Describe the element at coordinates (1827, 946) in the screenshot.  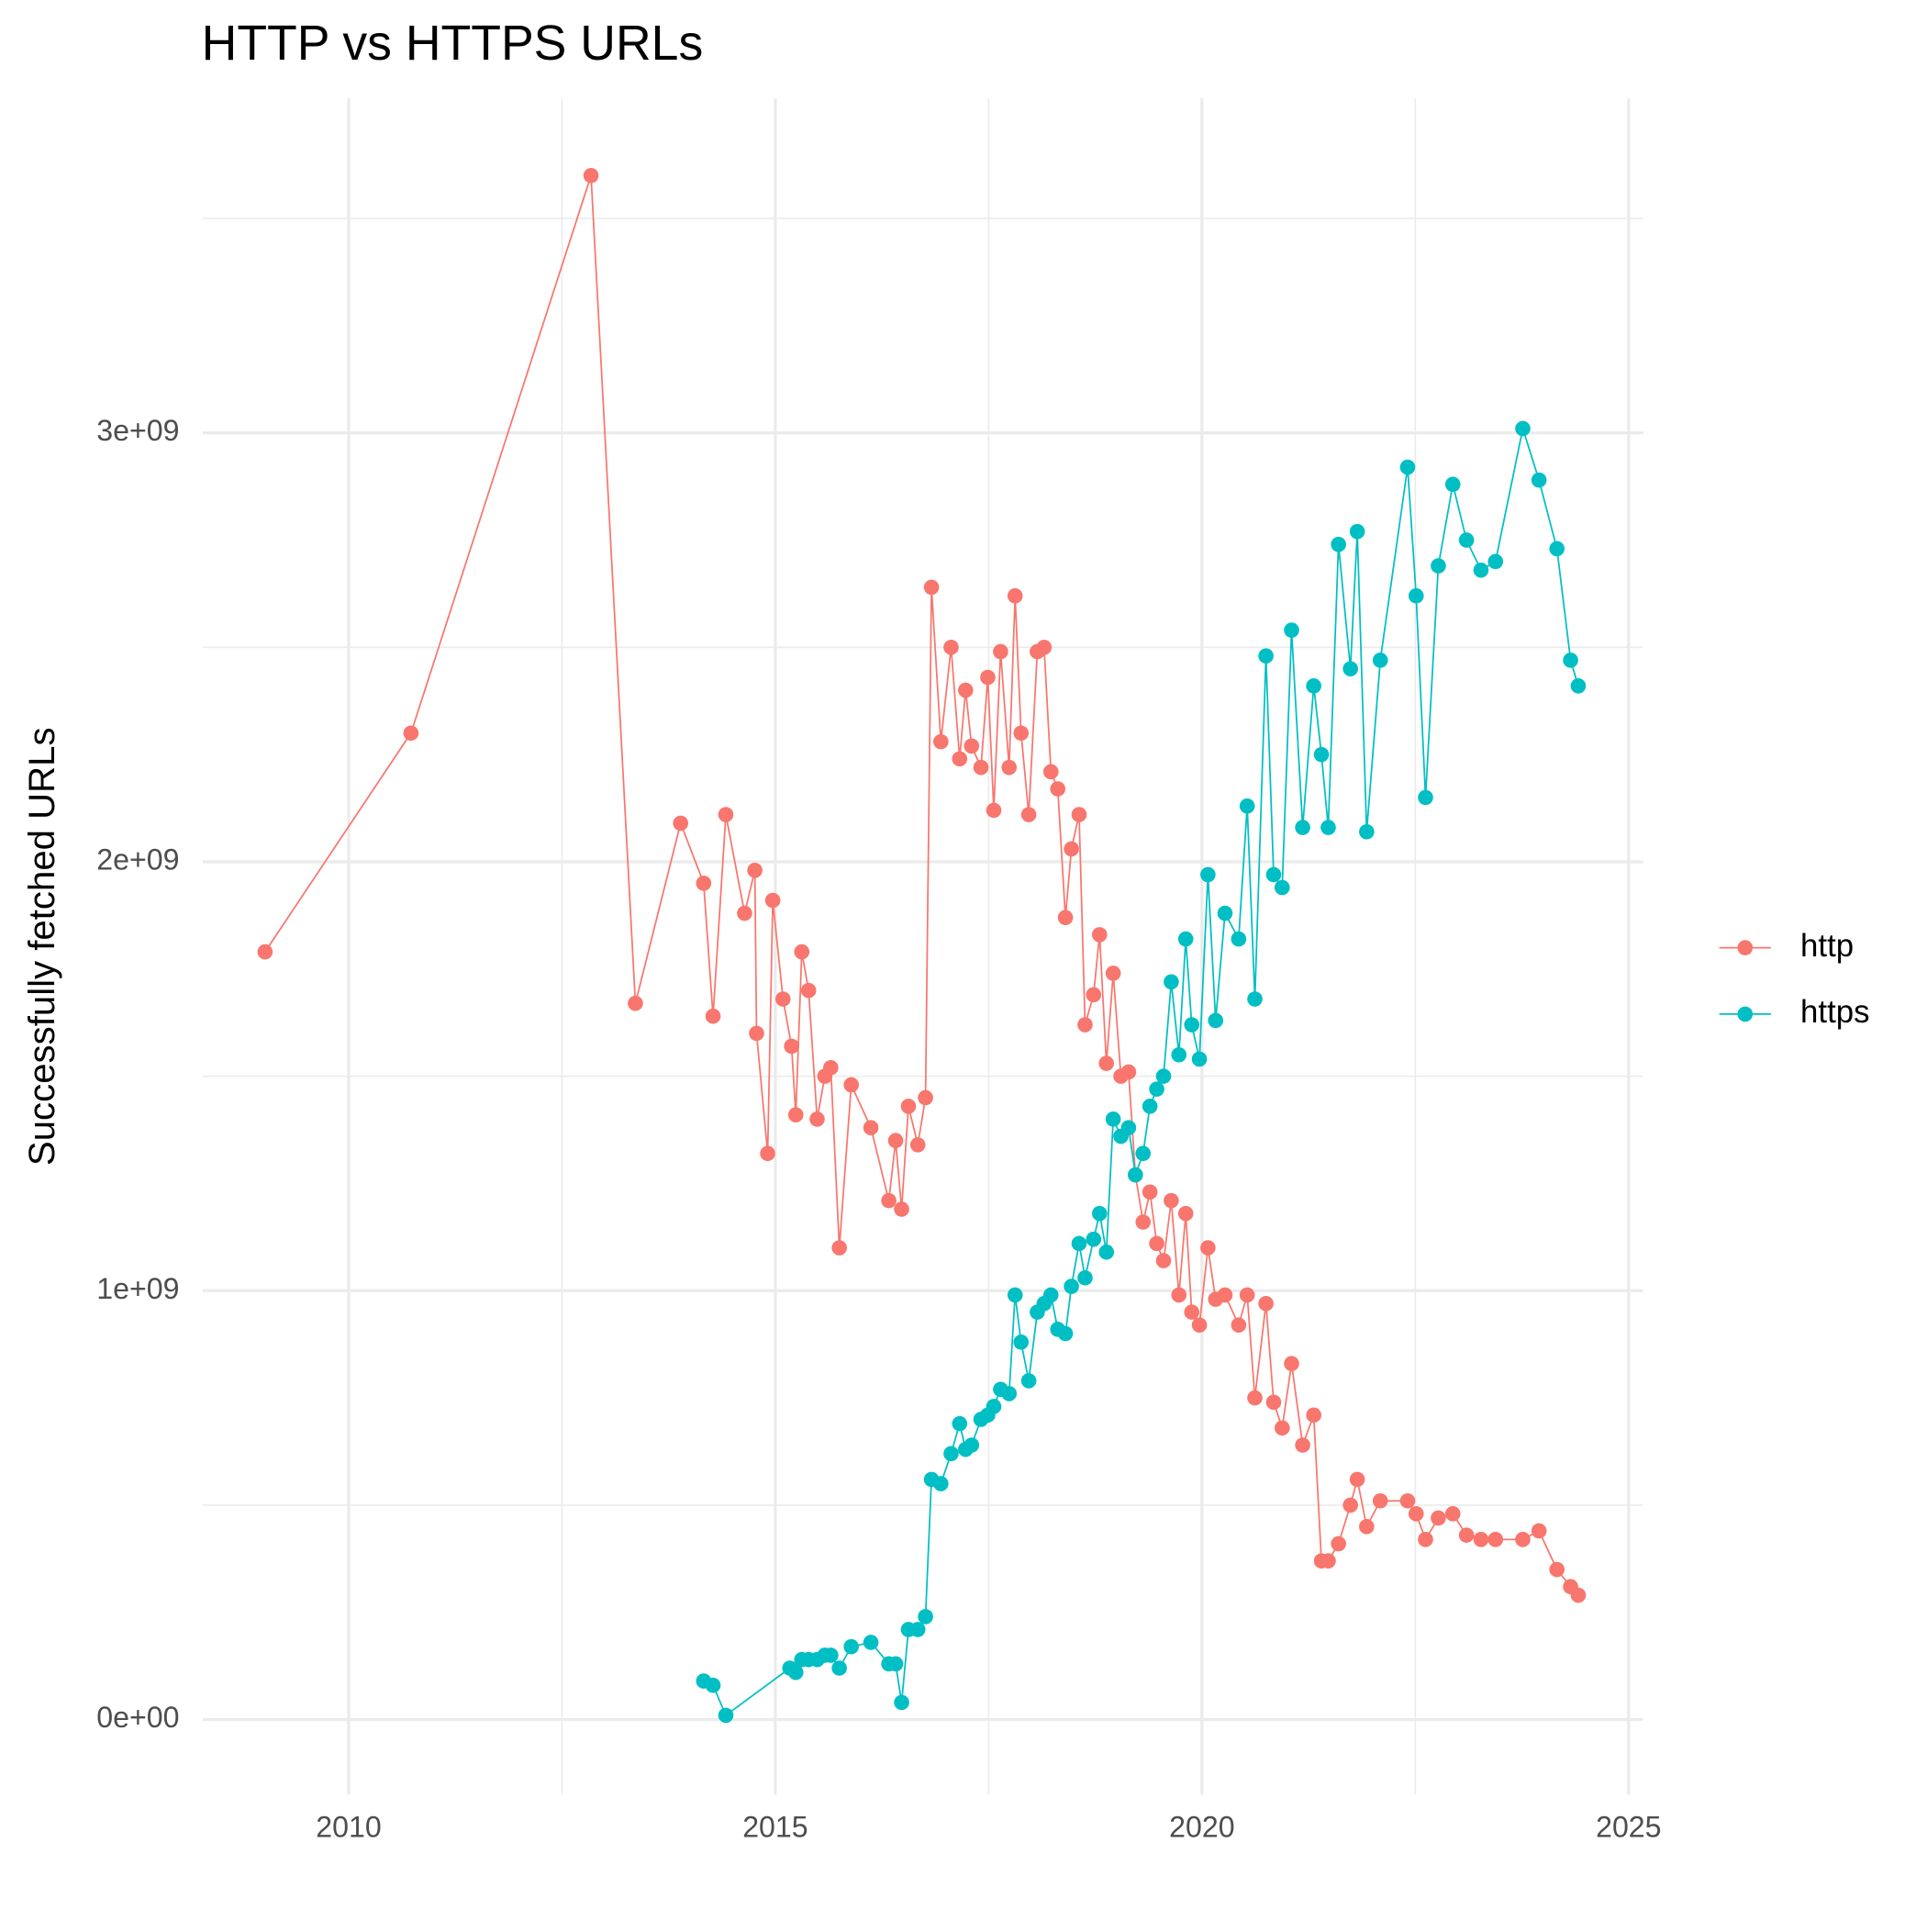
I see `legend-label: http` at that location.